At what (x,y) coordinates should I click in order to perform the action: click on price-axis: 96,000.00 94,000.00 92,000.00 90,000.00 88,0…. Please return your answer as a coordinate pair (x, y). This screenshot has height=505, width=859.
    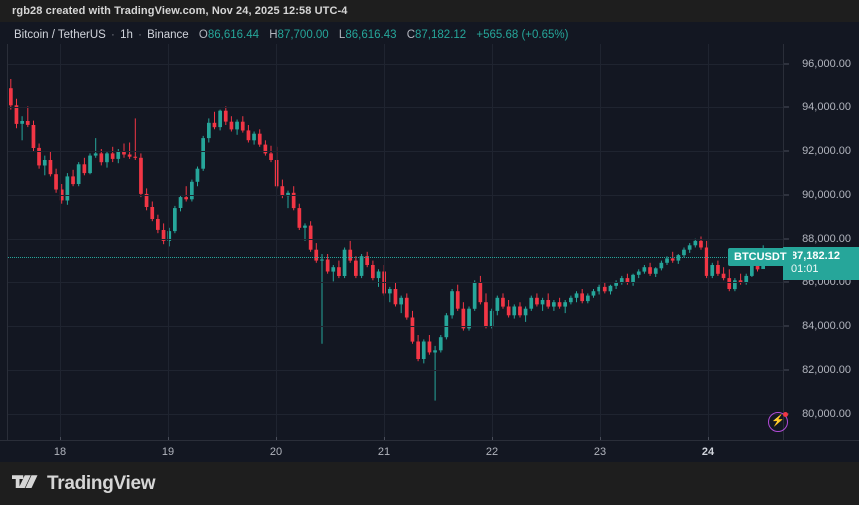
    Looking at the image, I should click on (821, 242).